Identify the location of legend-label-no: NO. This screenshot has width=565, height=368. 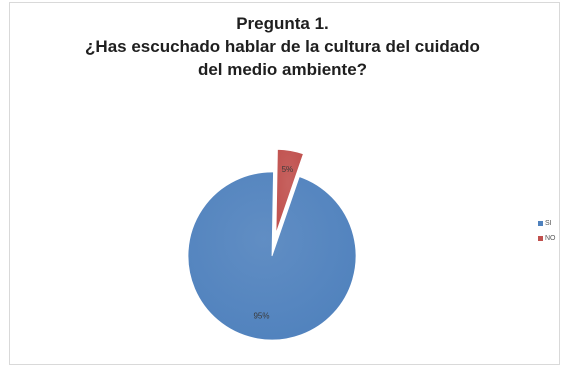
(550, 238).